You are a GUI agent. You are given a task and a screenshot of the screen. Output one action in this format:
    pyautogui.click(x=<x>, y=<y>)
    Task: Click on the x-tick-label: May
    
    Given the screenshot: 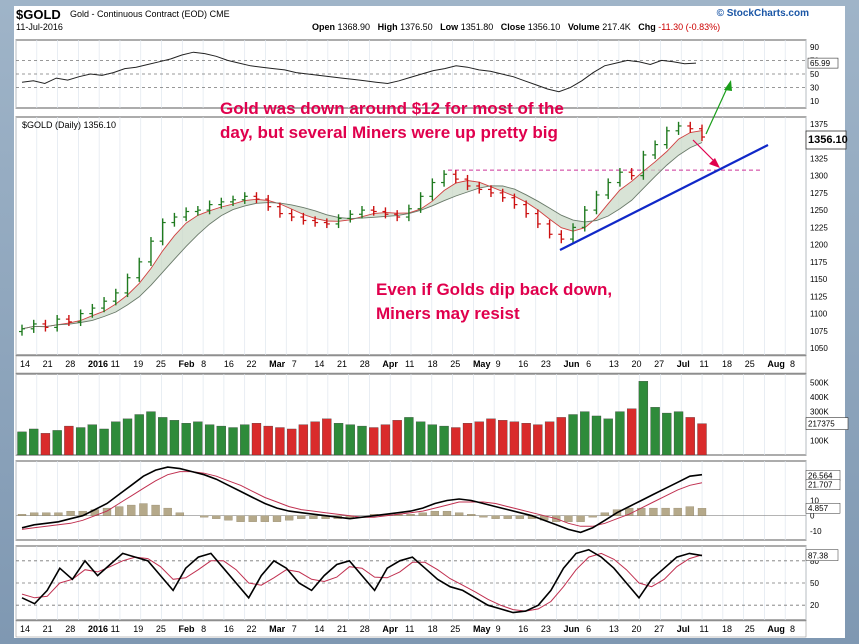 What is the action you would take?
    pyautogui.click(x=482, y=629)
    